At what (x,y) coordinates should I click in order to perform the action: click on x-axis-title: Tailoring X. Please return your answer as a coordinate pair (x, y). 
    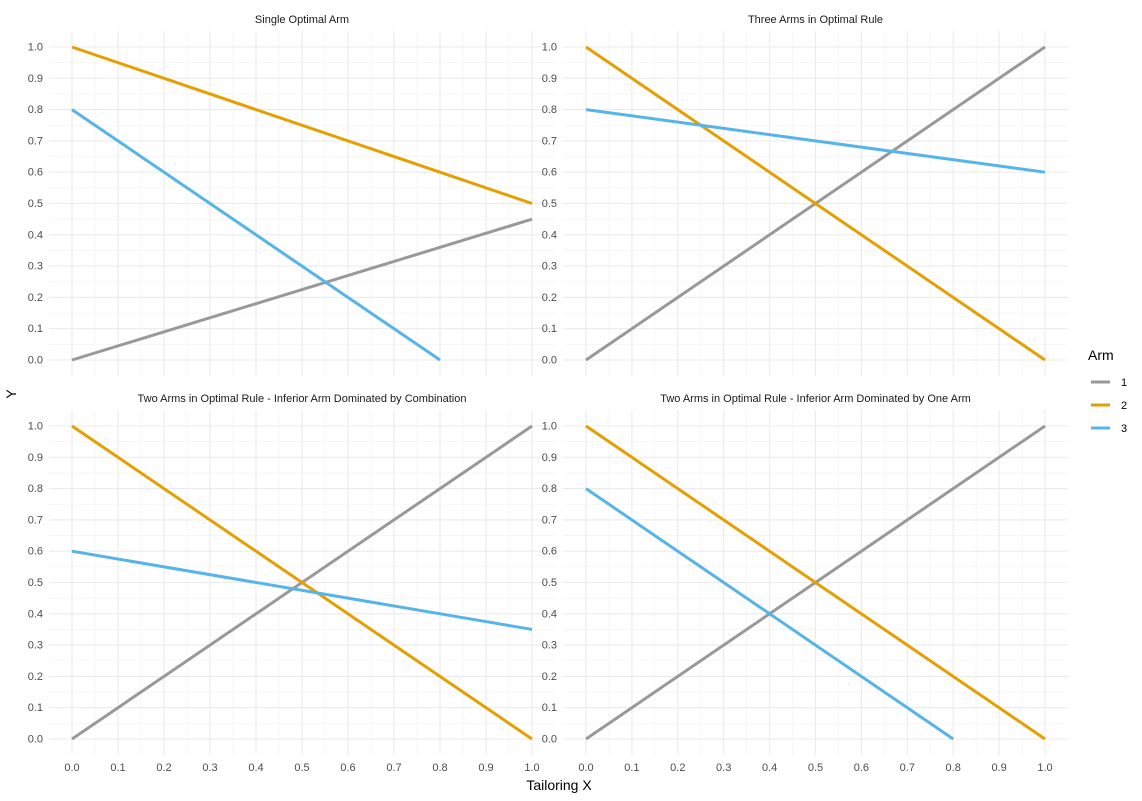
    Looking at the image, I should click on (559, 785).